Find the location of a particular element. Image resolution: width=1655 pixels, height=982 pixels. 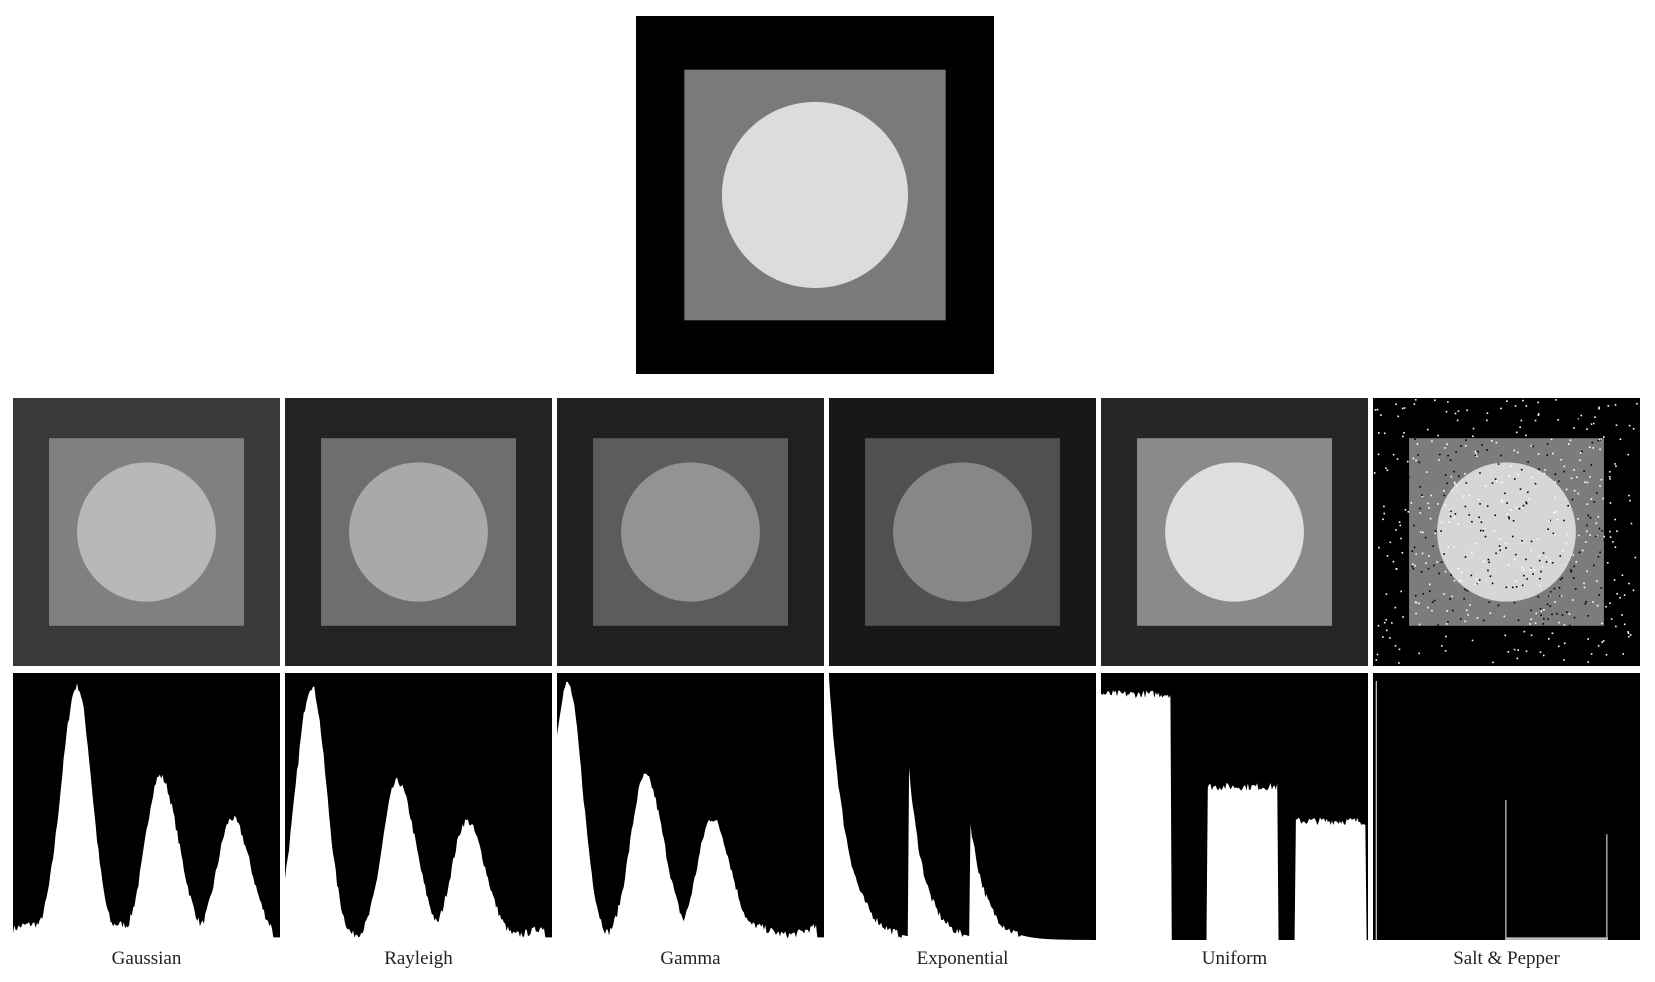

salt-pepper-speckles is located at coordinates (1506, 532).